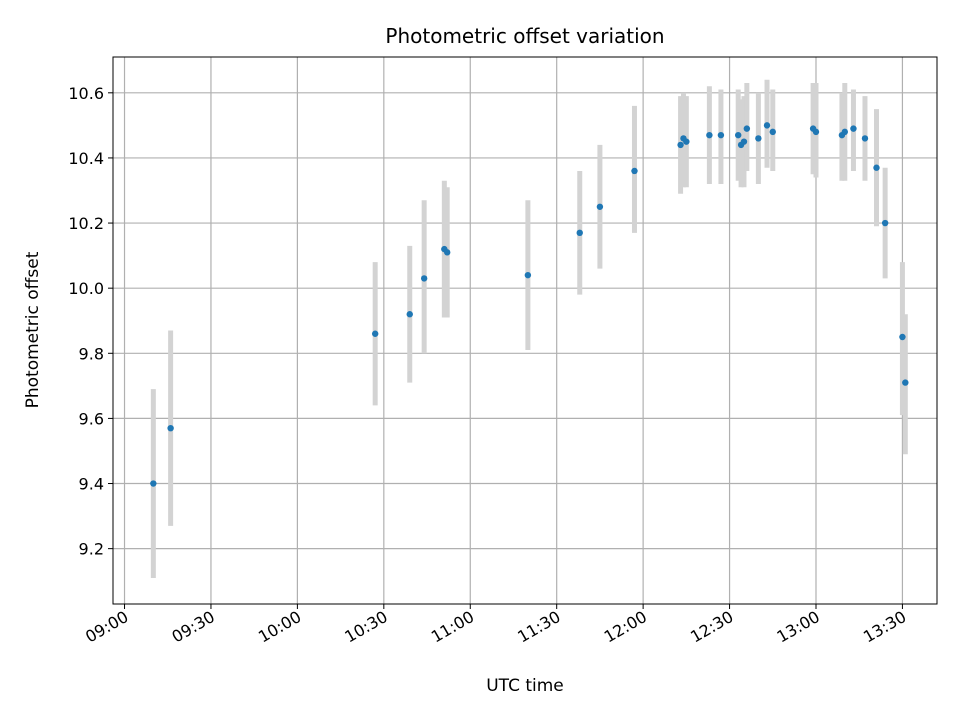 The height and width of the screenshot is (720, 960). I want to click on y-tick-label: 10.6, so click(86, 93).